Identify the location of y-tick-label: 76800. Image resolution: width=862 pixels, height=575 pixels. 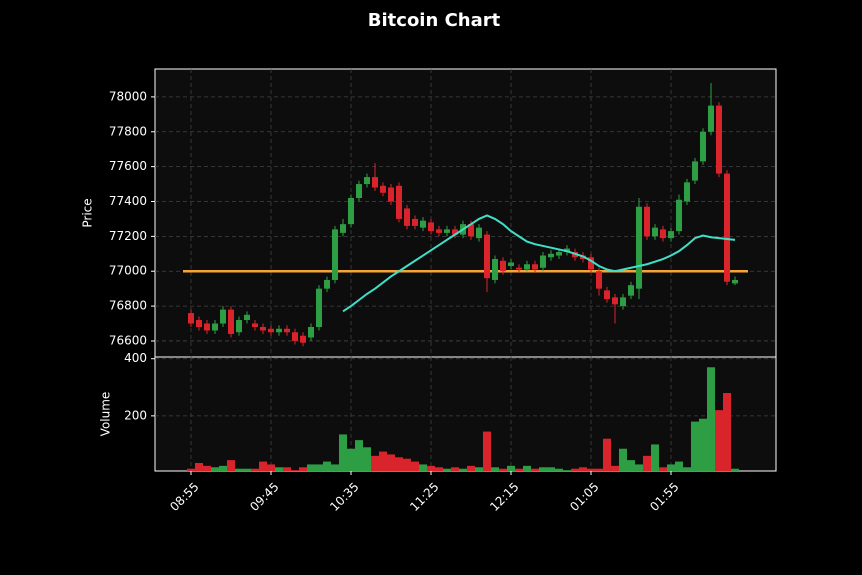
(128, 306).